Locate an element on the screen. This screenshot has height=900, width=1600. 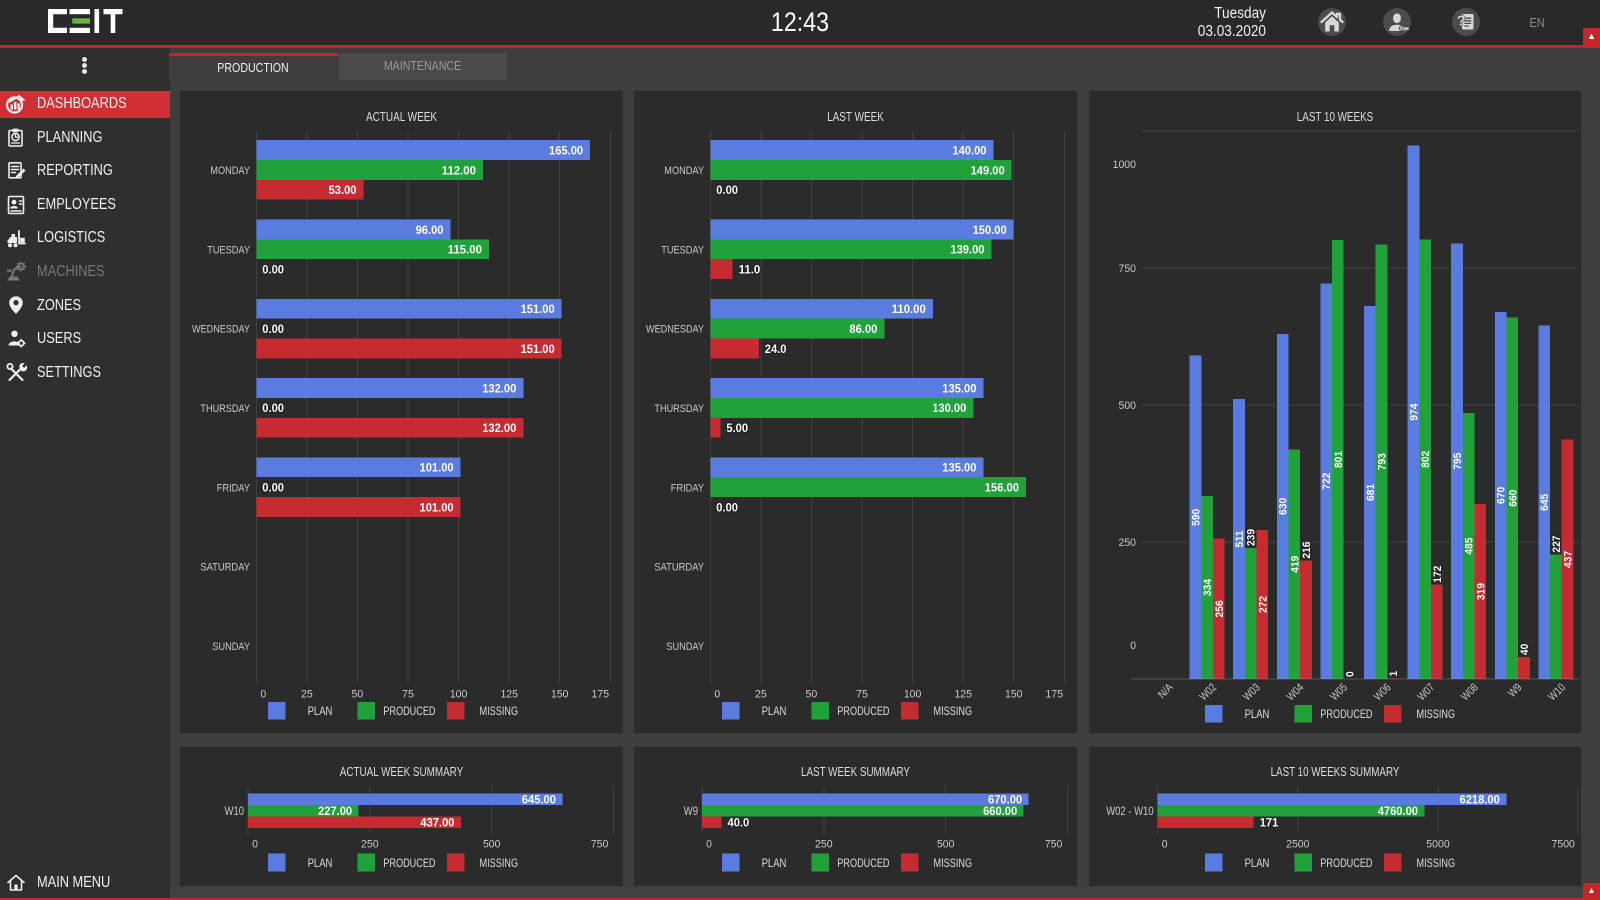
svg-text: 419 is located at coordinates (1295, 564).